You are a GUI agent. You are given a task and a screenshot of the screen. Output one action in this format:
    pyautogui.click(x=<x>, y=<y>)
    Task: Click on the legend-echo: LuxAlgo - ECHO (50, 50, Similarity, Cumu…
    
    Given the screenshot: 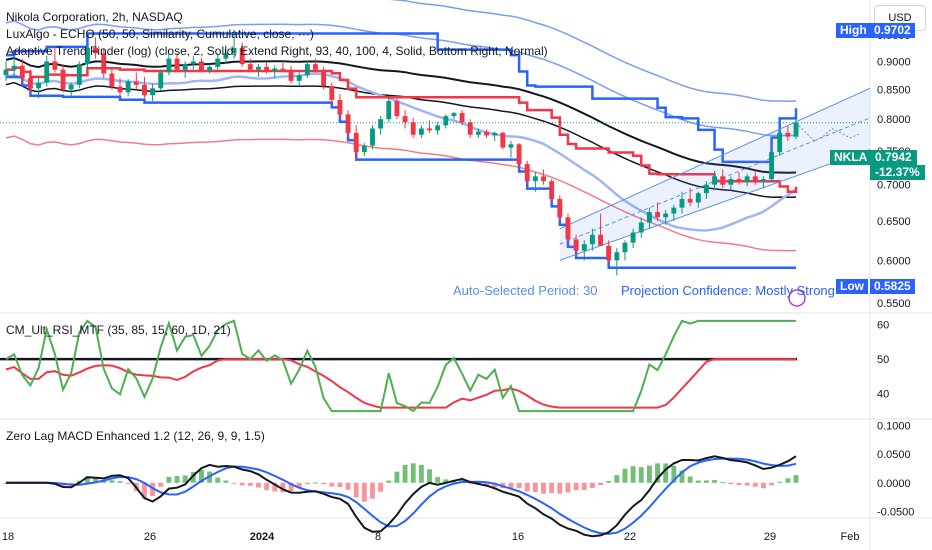 What is the action you would take?
    pyautogui.click(x=160, y=34)
    